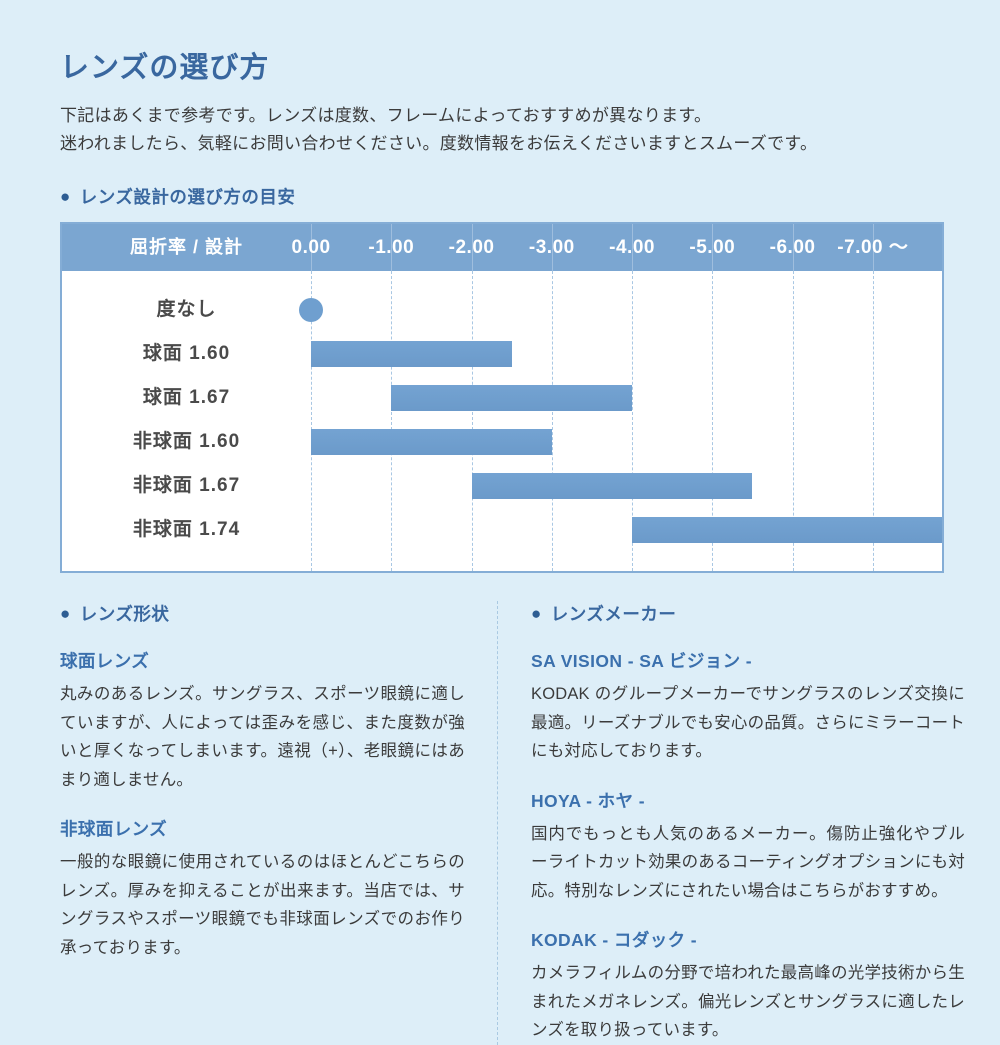 The height and width of the screenshot is (1045, 1000). I want to click on maker-kodak-title: KODAK - コダック -, so click(614, 940).